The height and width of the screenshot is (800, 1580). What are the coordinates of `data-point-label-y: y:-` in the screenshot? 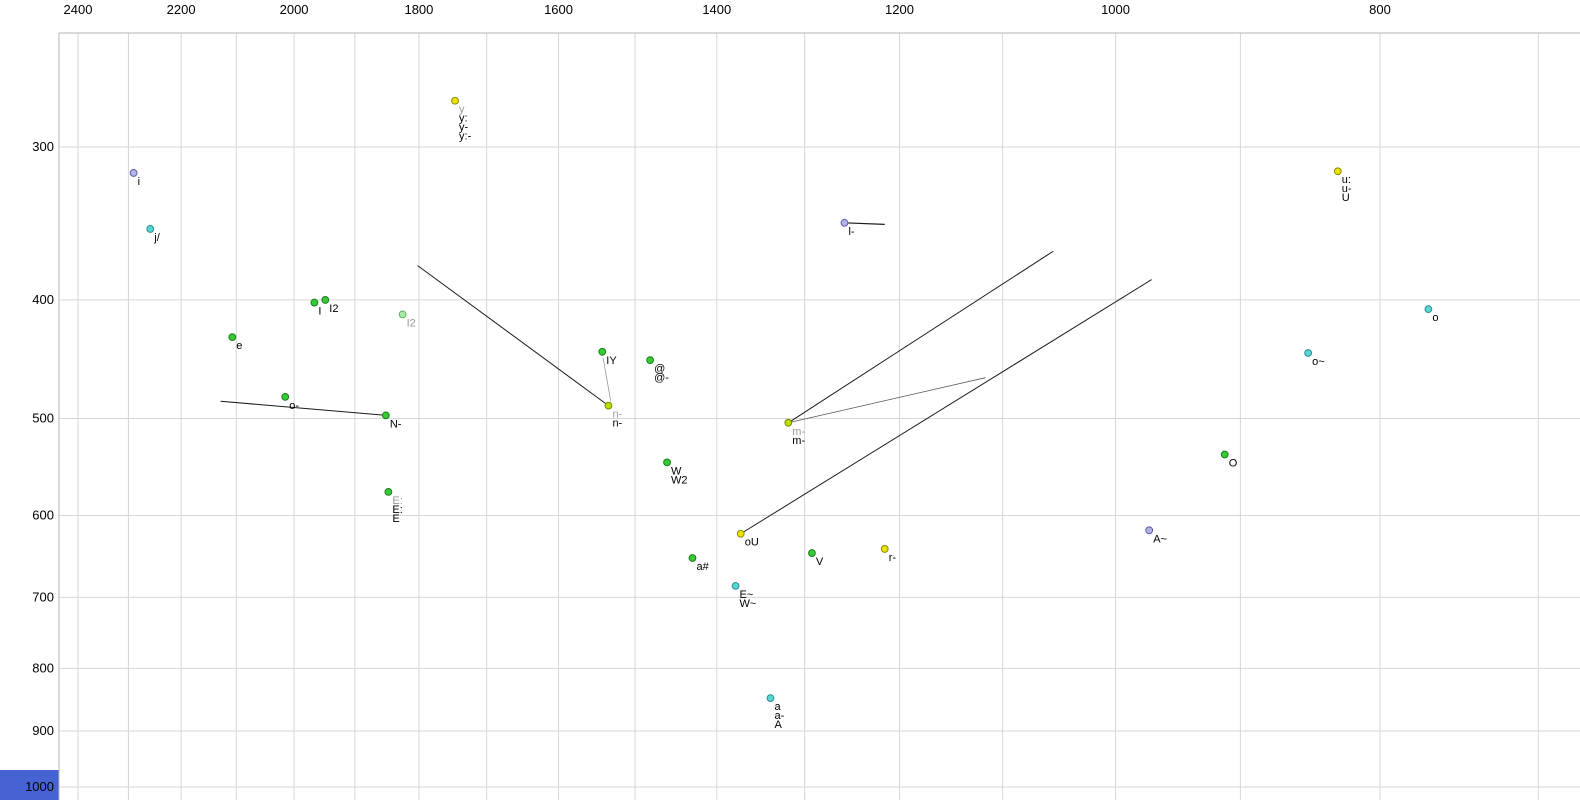 It's located at (465, 137).